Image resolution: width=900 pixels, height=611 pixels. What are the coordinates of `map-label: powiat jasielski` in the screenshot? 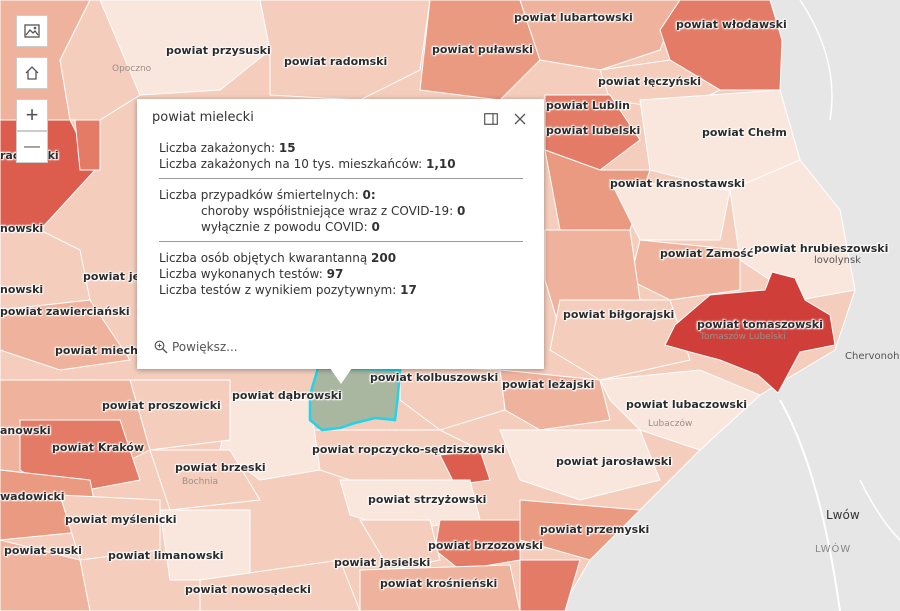 It's located at (382, 562).